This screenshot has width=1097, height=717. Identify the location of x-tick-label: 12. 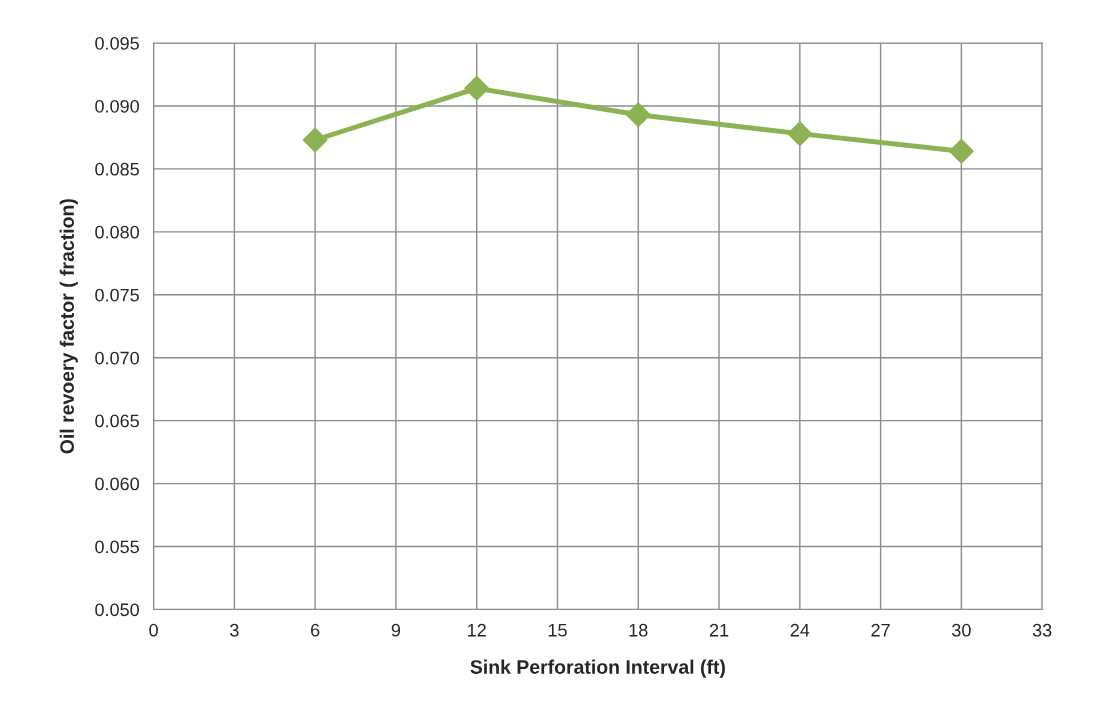
(477, 630).